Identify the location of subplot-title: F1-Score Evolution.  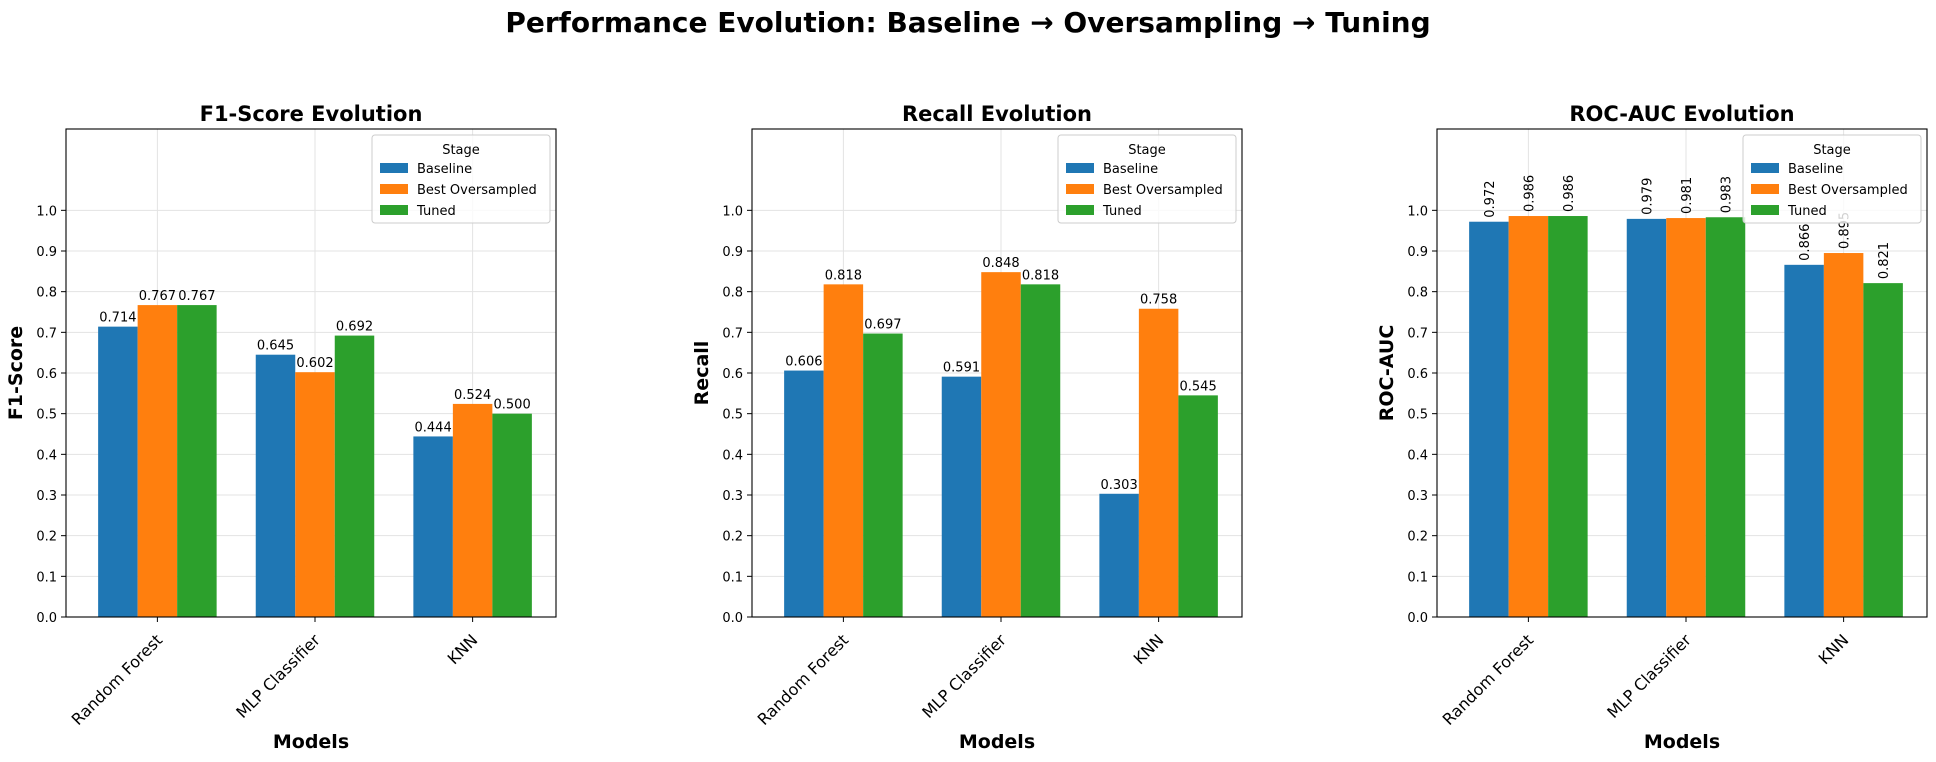
(311, 114).